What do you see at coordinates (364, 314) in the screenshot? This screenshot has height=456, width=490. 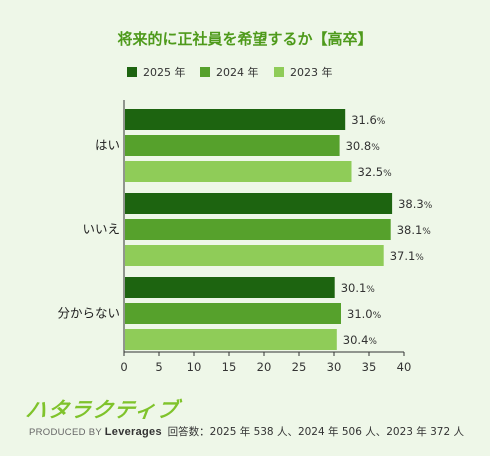 I see `value-label: 31.0%` at bounding box center [364, 314].